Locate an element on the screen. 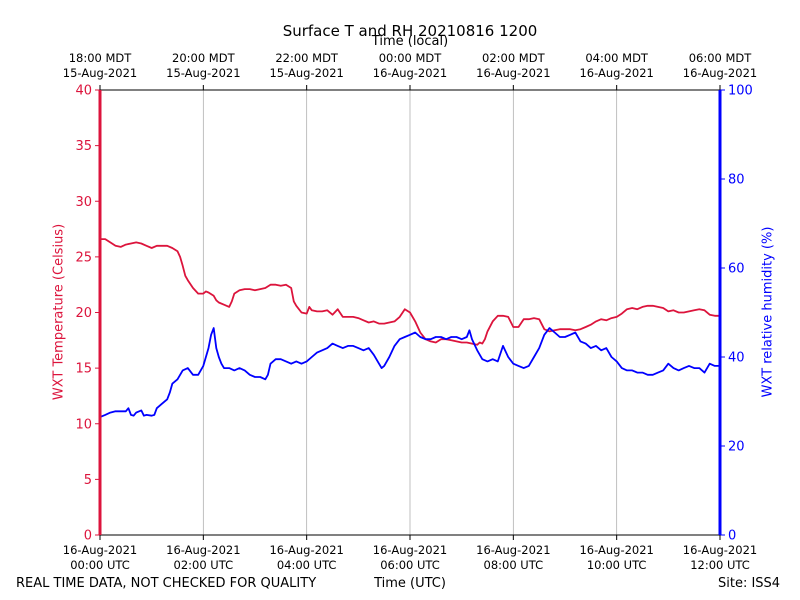 The image size is (800, 600). right-y-tick-label: 60 is located at coordinates (736, 269).